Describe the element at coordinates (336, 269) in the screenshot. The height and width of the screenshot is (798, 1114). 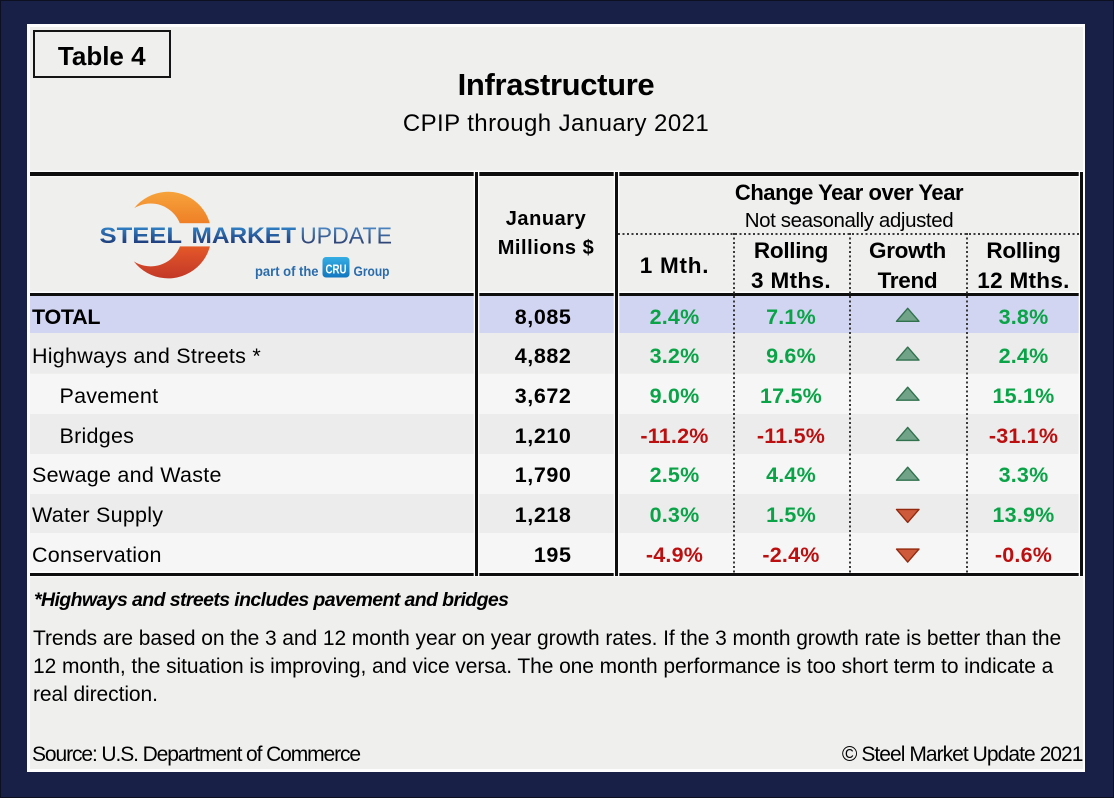
I see `svg-text: CRU` at that location.